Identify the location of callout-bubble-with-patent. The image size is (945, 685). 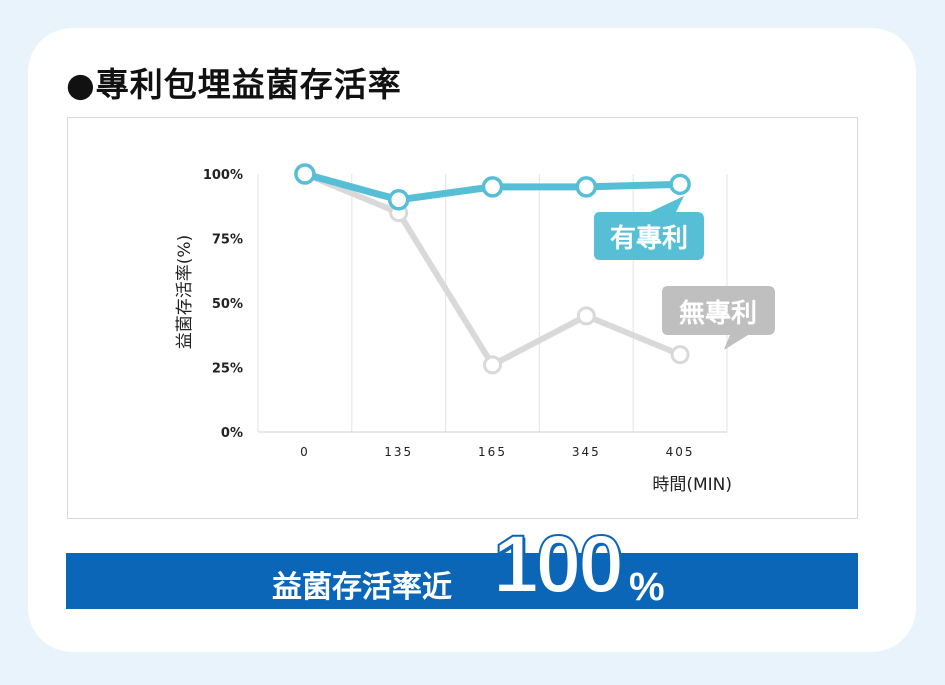
(649, 228).